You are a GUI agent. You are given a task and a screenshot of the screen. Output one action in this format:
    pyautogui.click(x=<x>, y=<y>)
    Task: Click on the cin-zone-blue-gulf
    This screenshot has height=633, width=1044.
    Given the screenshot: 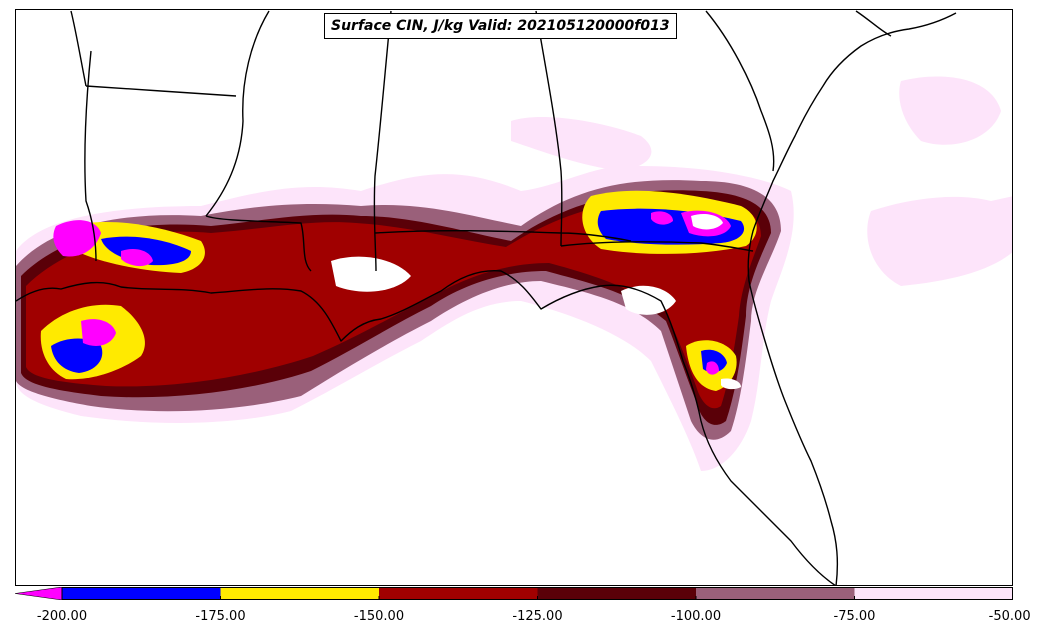 What is the action you would take?
    pyautogui.click(x=146, y=251)
    